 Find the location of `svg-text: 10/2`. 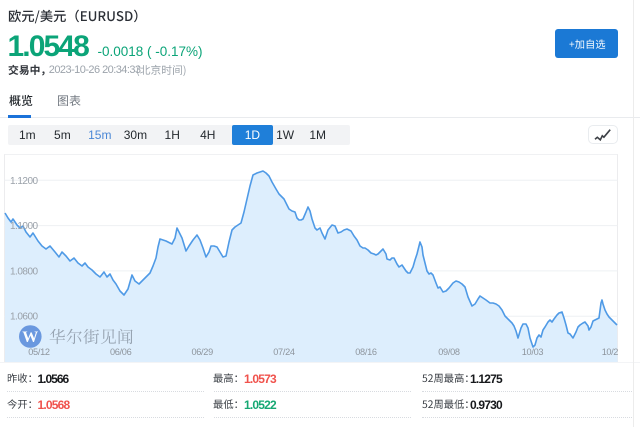

svg-text: 10/2 is located at coordinates (610, 352).